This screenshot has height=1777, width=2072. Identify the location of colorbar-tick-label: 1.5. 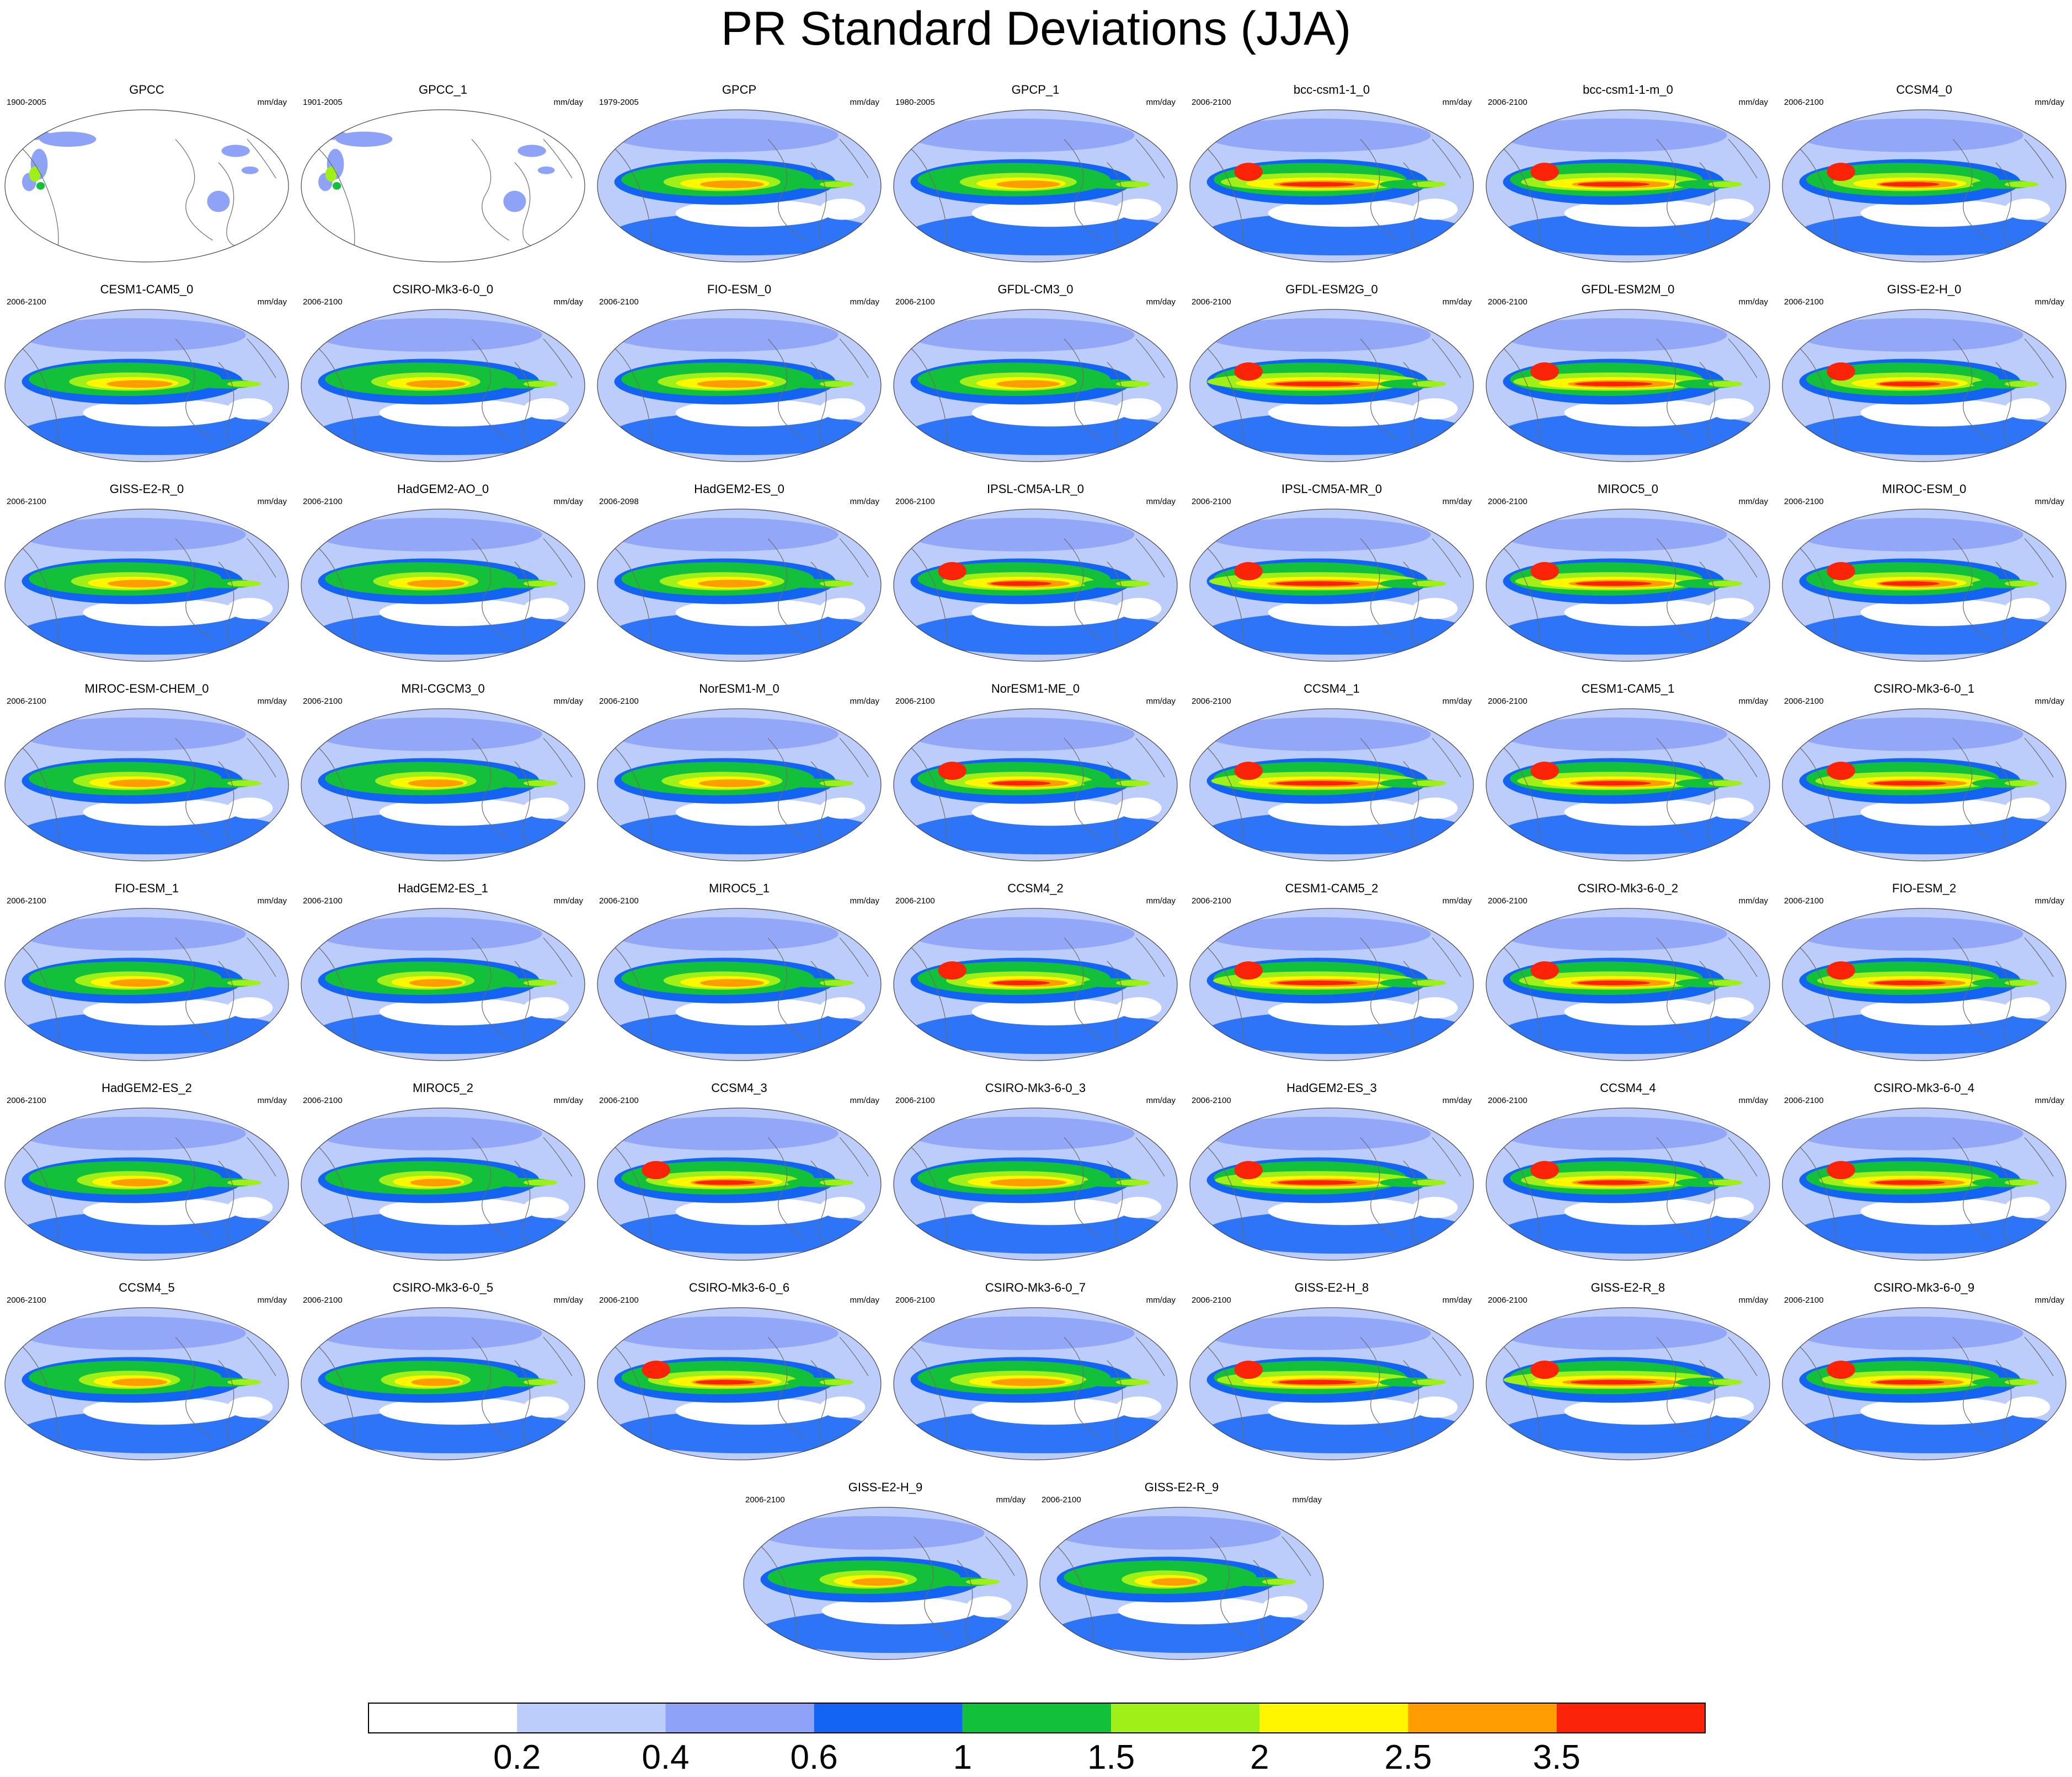
(1111, 1757).